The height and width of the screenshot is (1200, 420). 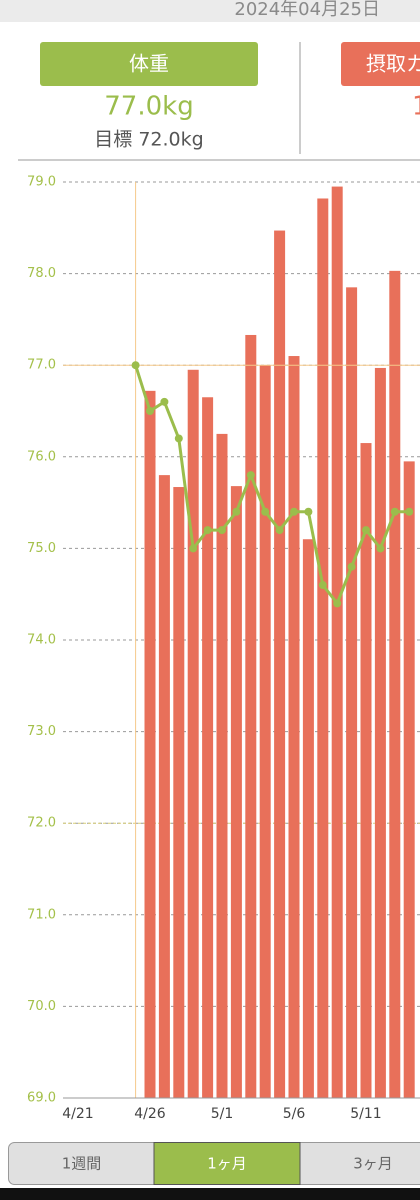 I want to click on y-tick-label: 77.0, so click(x=41, y=365).